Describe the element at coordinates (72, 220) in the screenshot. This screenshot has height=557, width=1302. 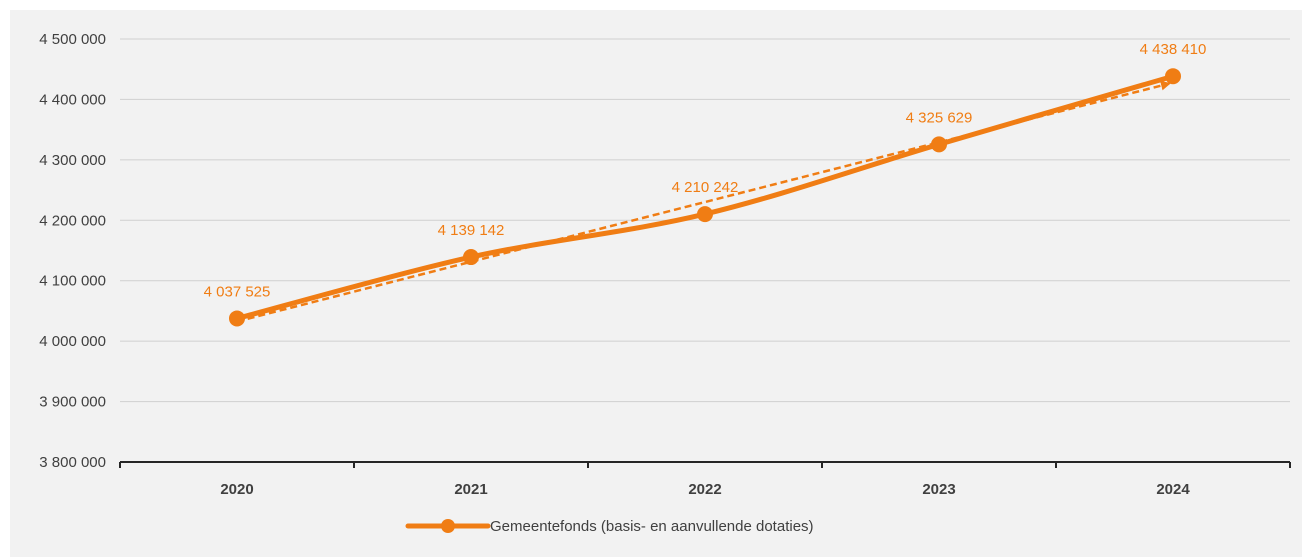
I see `y-tick-label: 4 200 000` at that location.